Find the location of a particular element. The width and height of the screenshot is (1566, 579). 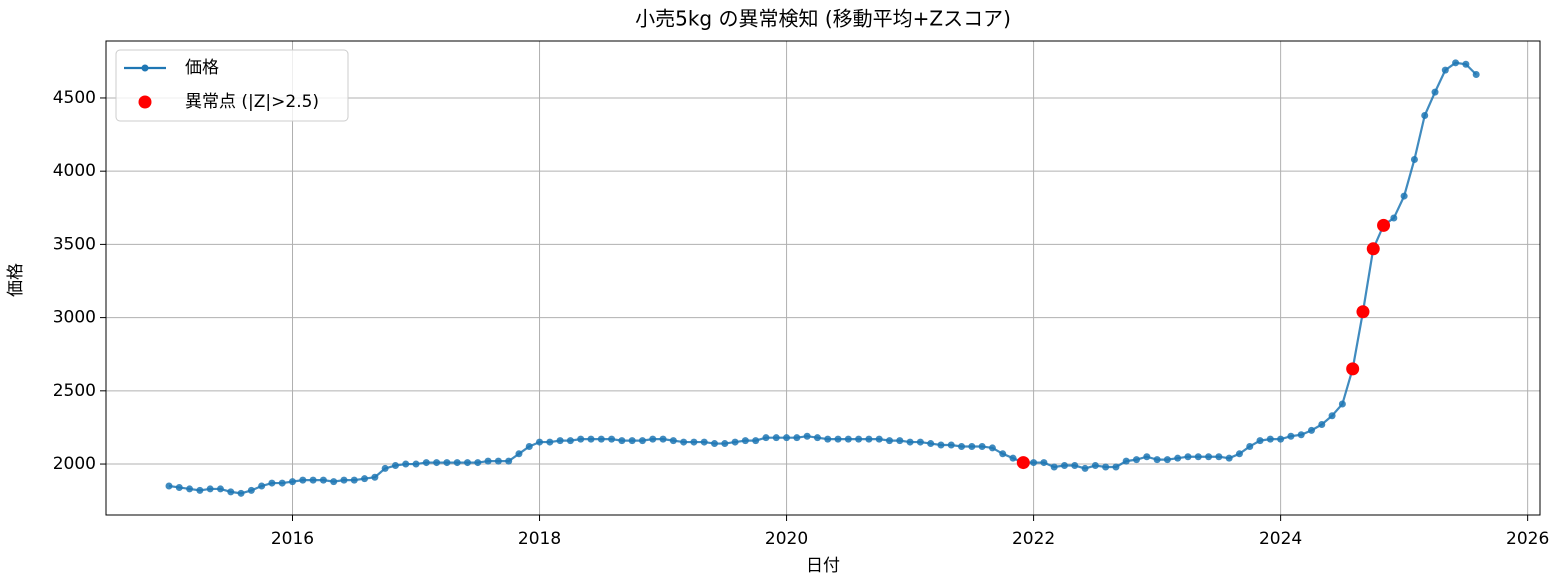

x-axis-label: 日付 is located at coordinates (823, 566).